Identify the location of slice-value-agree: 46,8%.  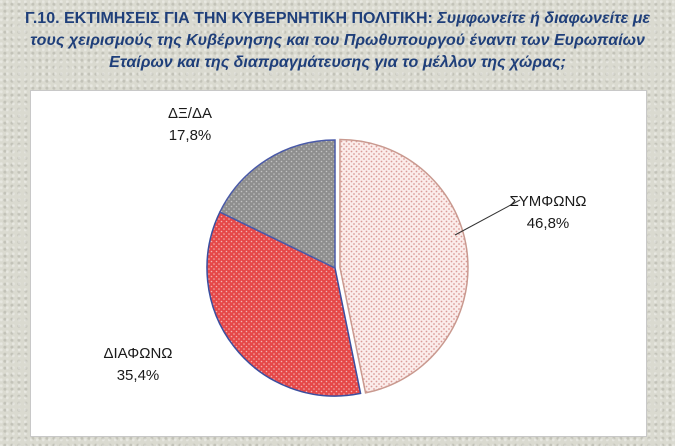
(548, 223).